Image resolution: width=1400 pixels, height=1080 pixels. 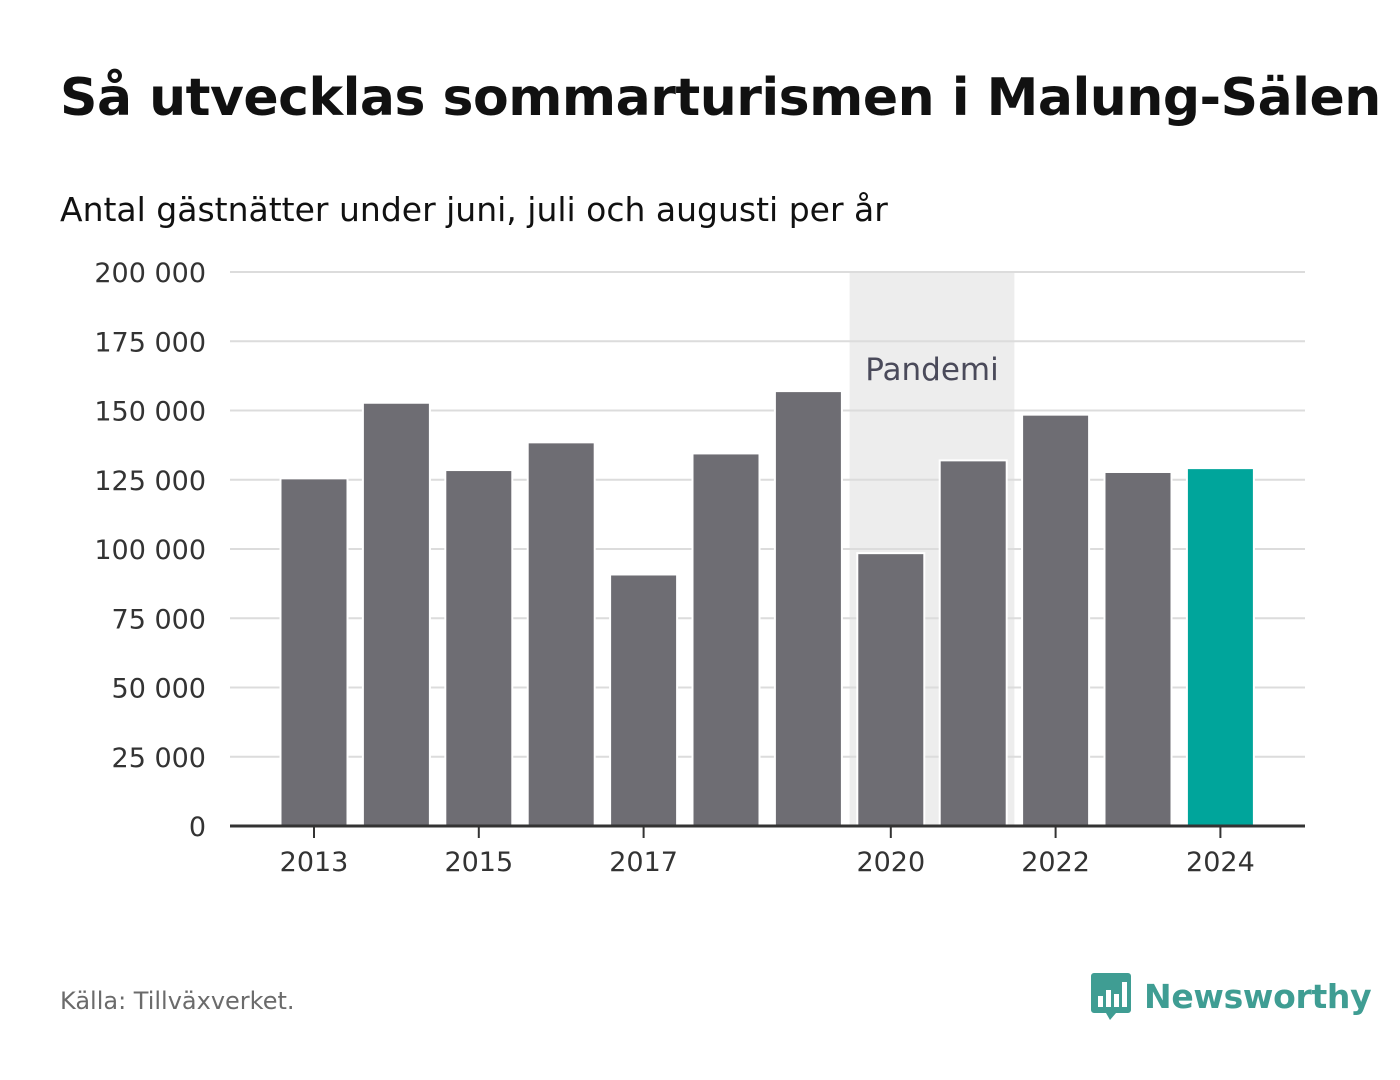 What do you see at coordinates (150, 273) in the screenshot?
I see `y-tick-label: 200 000` at bounding box center [150, 273].